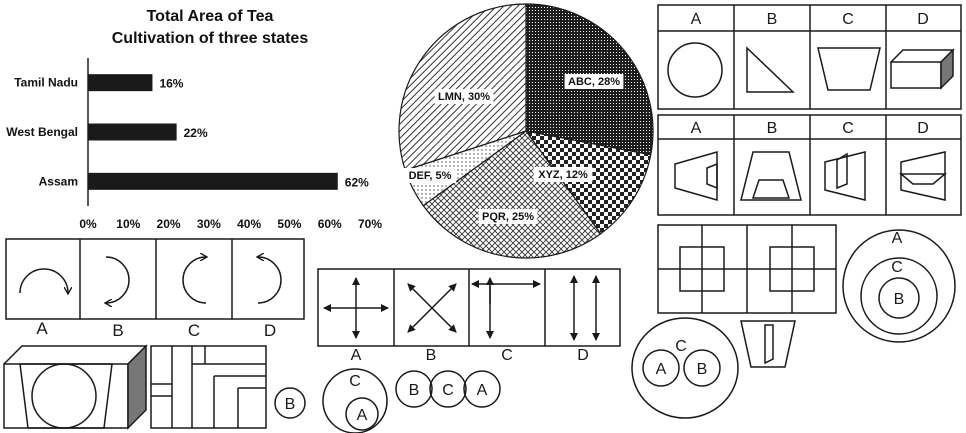  I want to click on shape-grid-header-c: C, so click(848, 19).